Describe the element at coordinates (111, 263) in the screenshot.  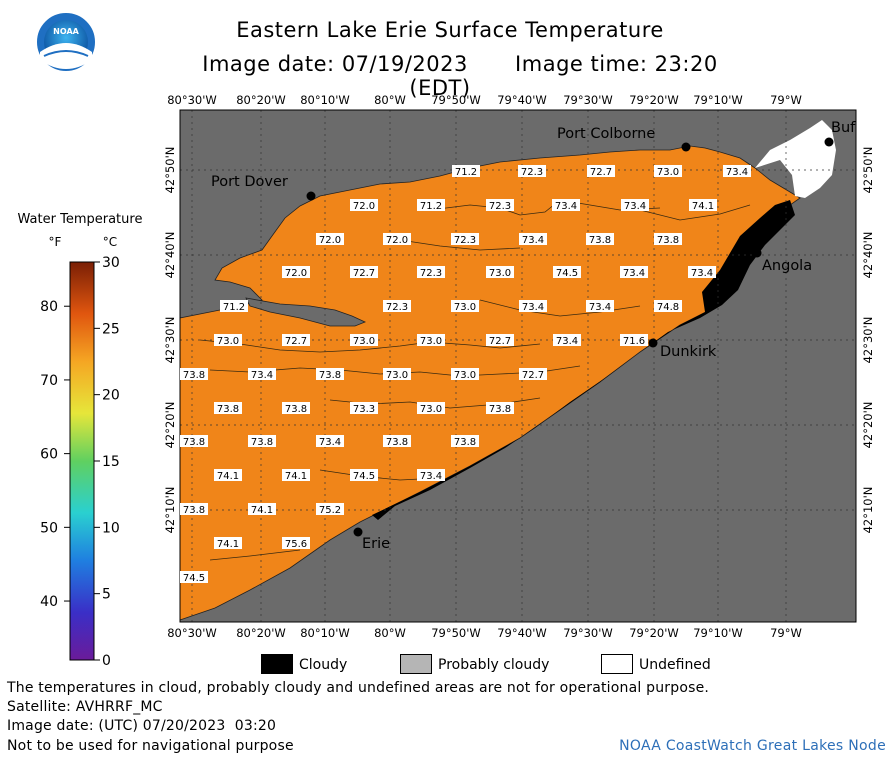
I see `colorbar-c-label: 30` at that location.